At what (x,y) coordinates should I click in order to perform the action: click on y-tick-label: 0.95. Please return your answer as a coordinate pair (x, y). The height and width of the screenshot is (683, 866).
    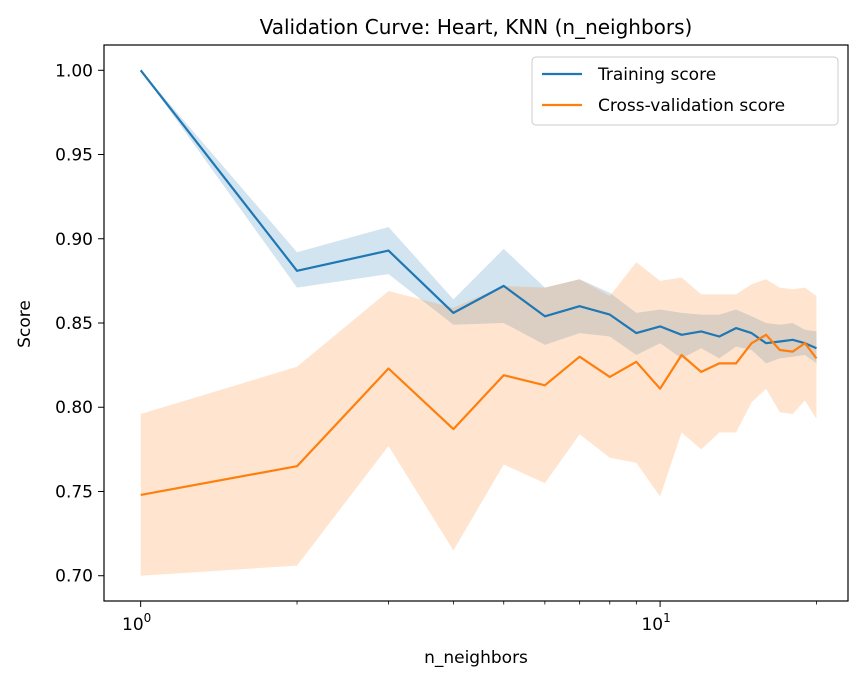
    Looking at the image, I should click on (74, 156).